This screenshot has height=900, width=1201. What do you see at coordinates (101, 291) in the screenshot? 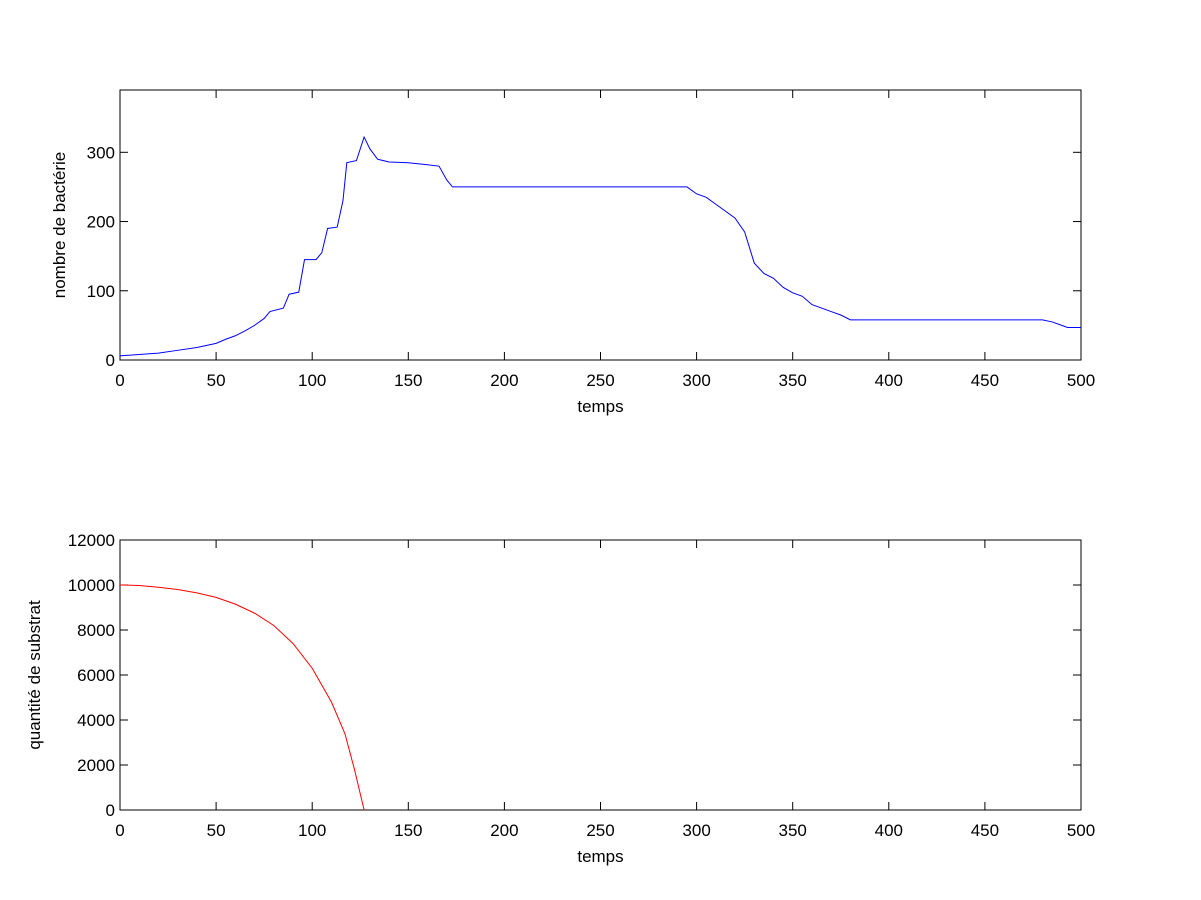
I see `y-tick-label: 100` at bounding box center [101, 291].